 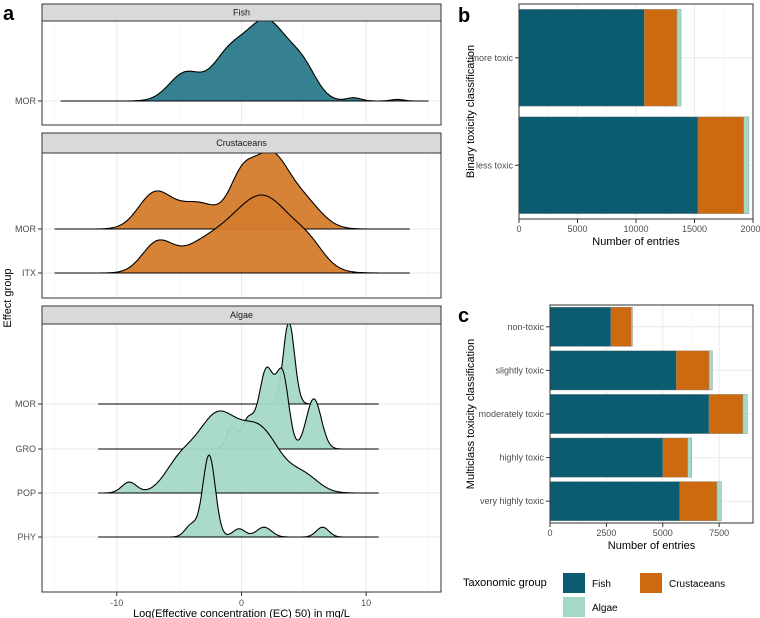 I want to click on ridge-algae-mor, so click(x=238, y=363).